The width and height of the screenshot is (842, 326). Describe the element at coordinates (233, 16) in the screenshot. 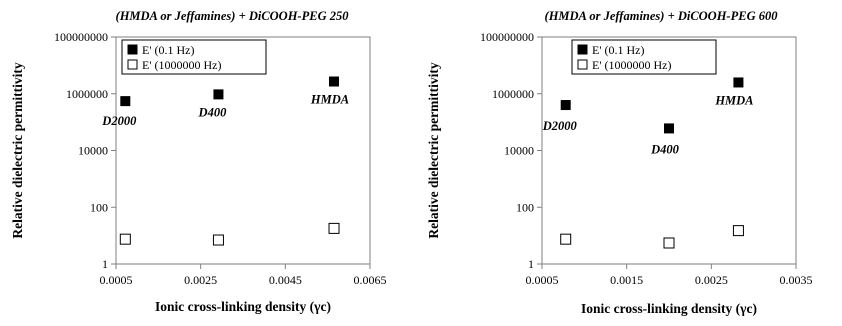

I see `chart-title: (HMDA or Jeffamines) + DiCOOH-PEG 250` at that location.